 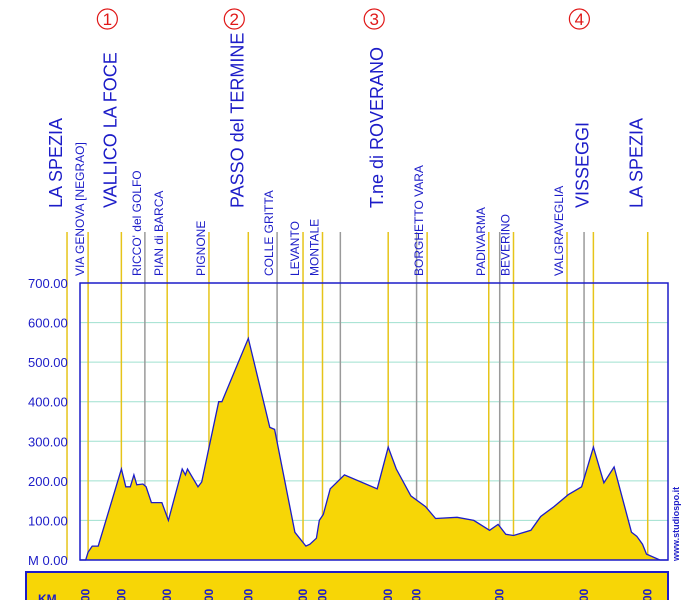 I want to click on stage-number: 4, so click(x=579, y=19).